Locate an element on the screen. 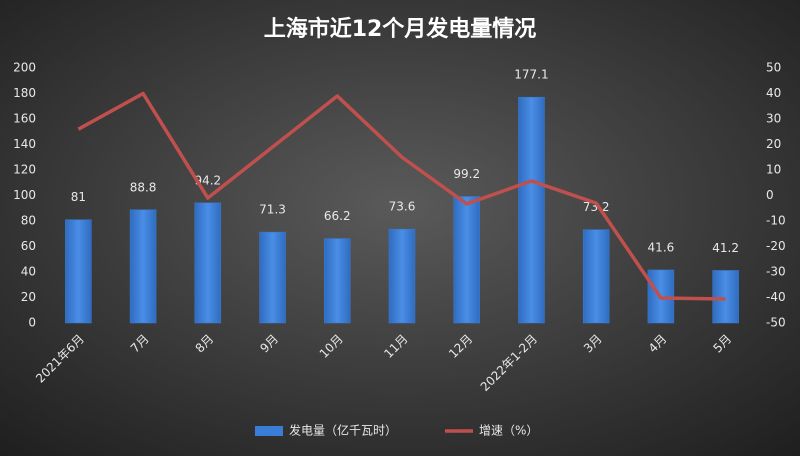  data-label: 41.6 is located at coordinates (661, 247).